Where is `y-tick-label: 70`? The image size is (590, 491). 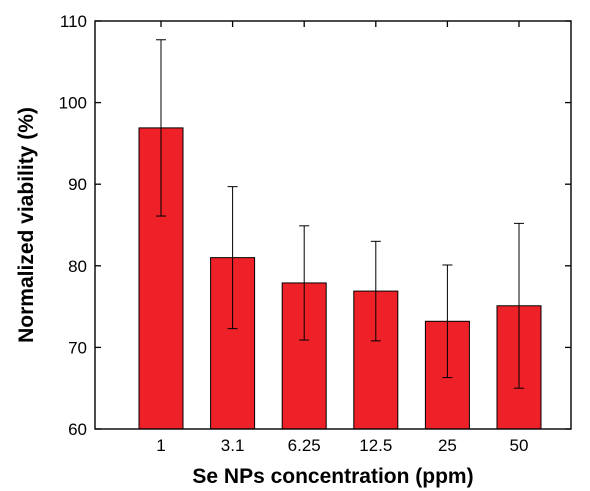
y-tick-label: 70 is located at coordinates (77, 347).